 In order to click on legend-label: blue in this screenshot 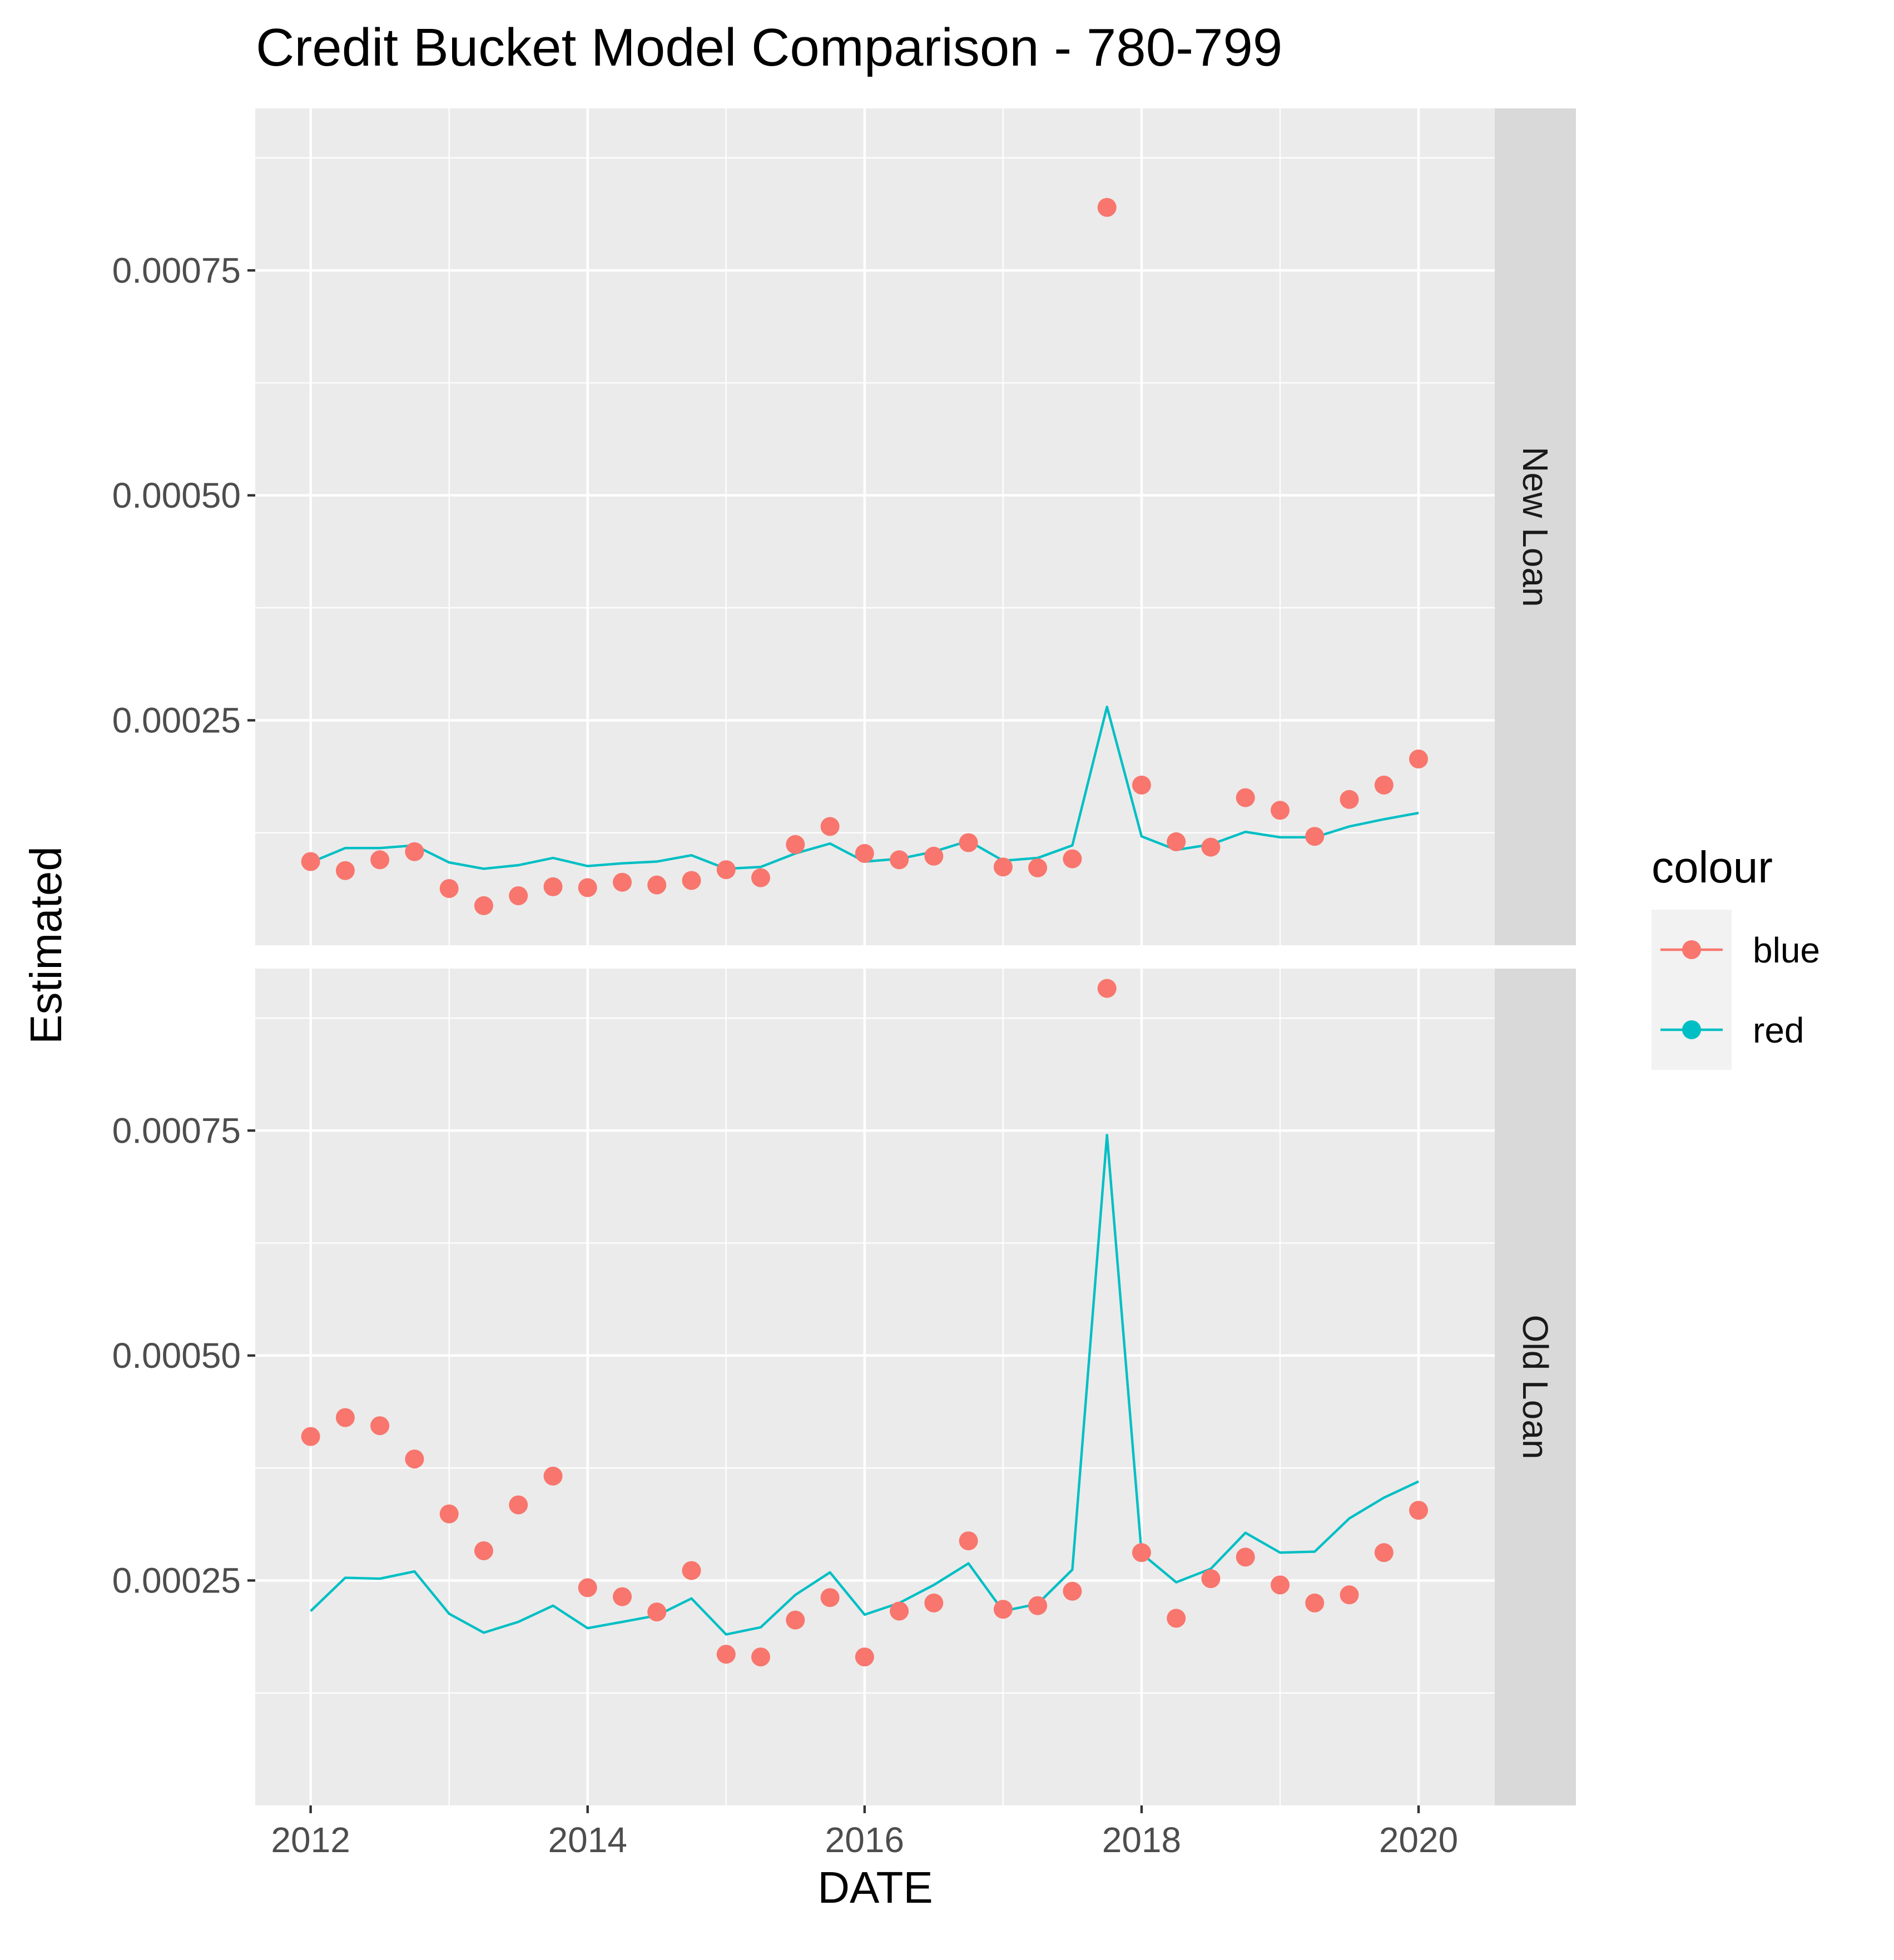, I will do `click(1786, 950)`.